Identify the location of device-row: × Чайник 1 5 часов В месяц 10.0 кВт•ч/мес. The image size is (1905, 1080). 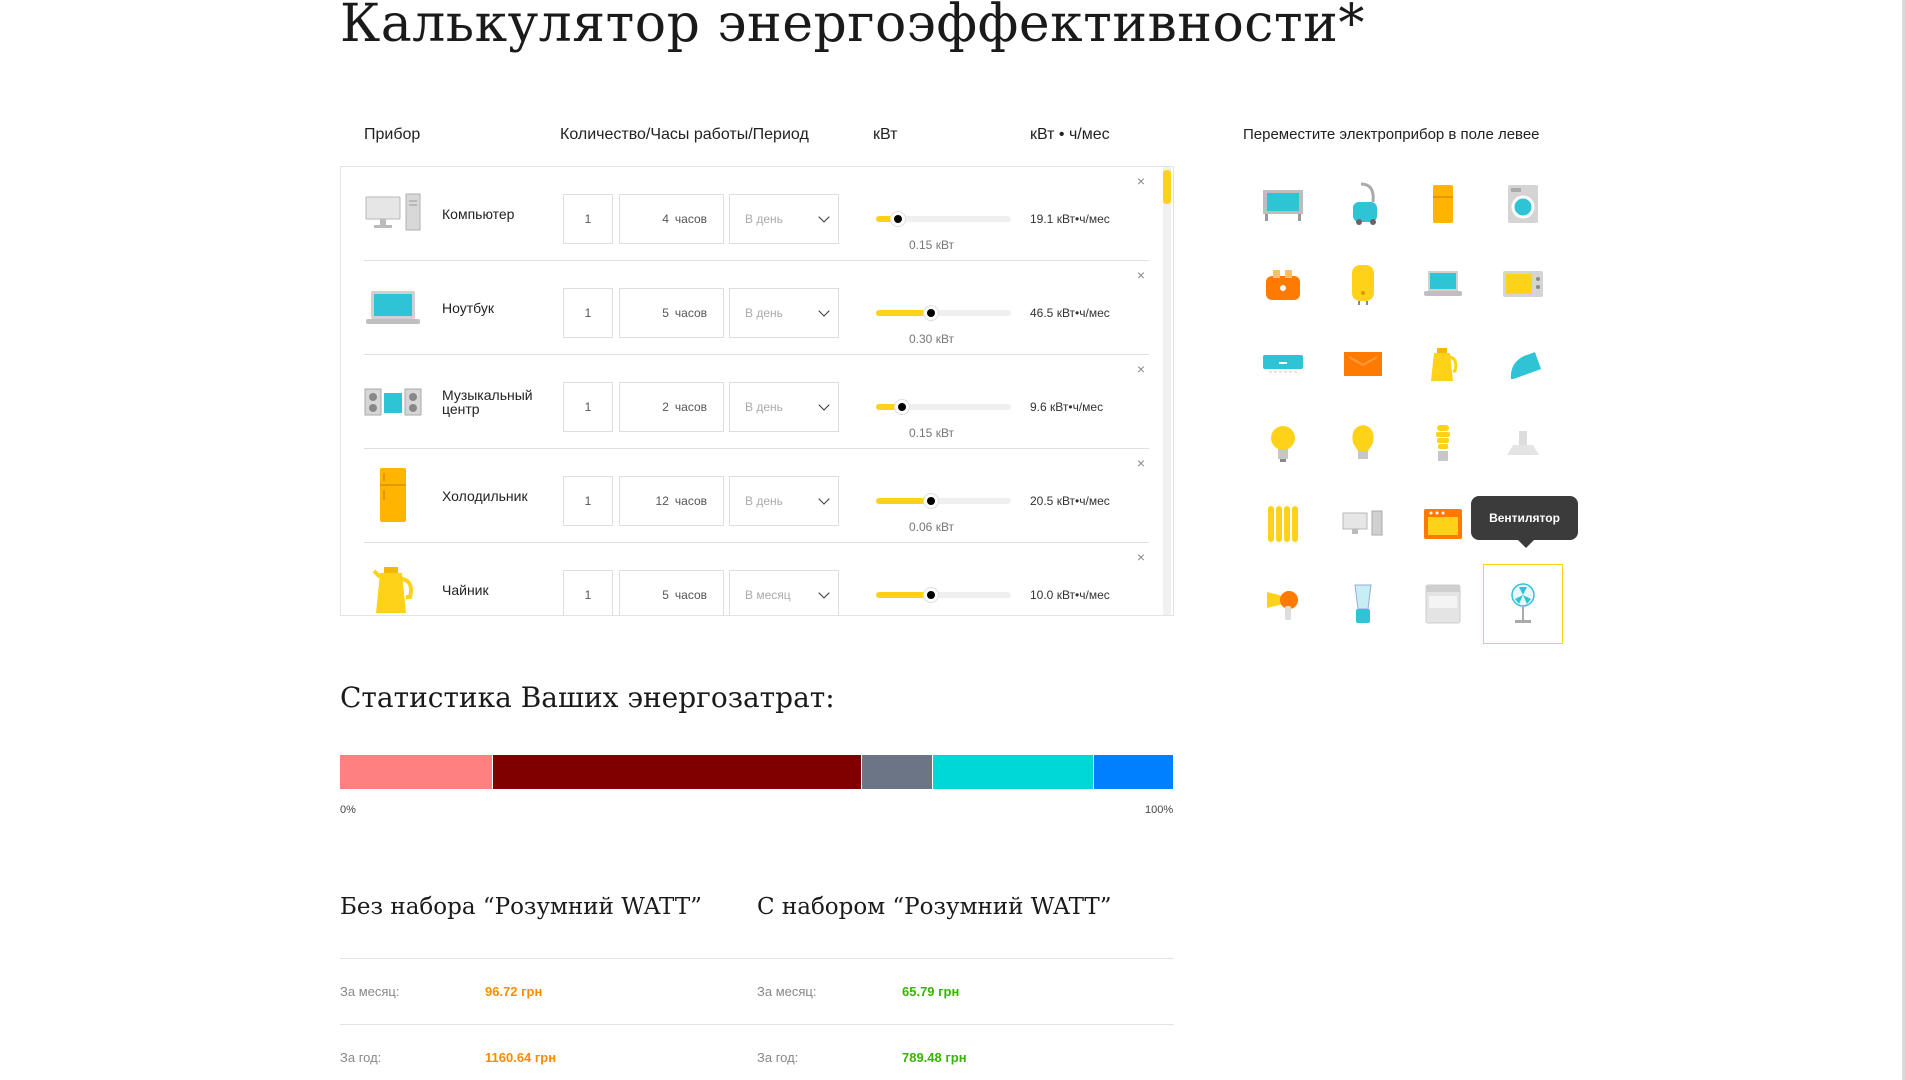
(756, 579).